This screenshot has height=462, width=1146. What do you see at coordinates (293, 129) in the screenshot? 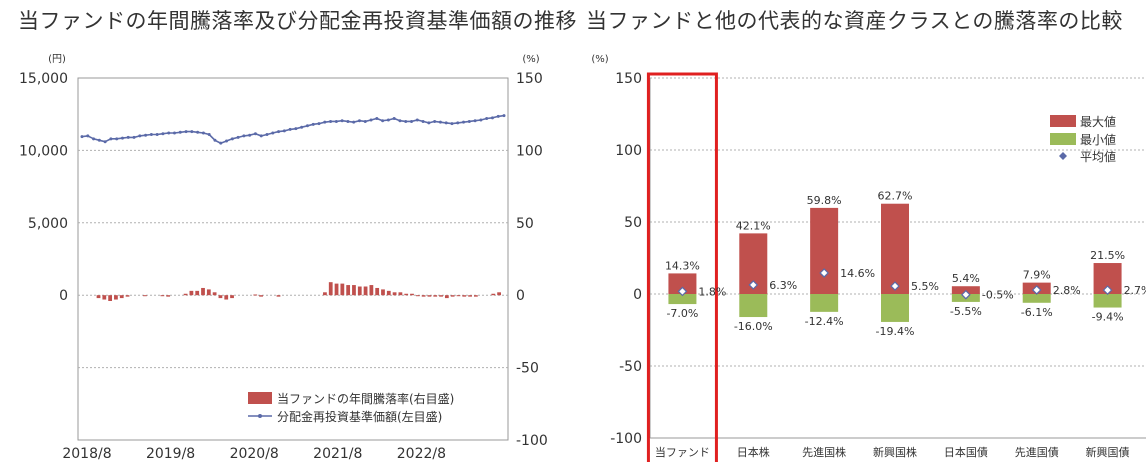
I see `nav-line` at bounding box center [293, 129].